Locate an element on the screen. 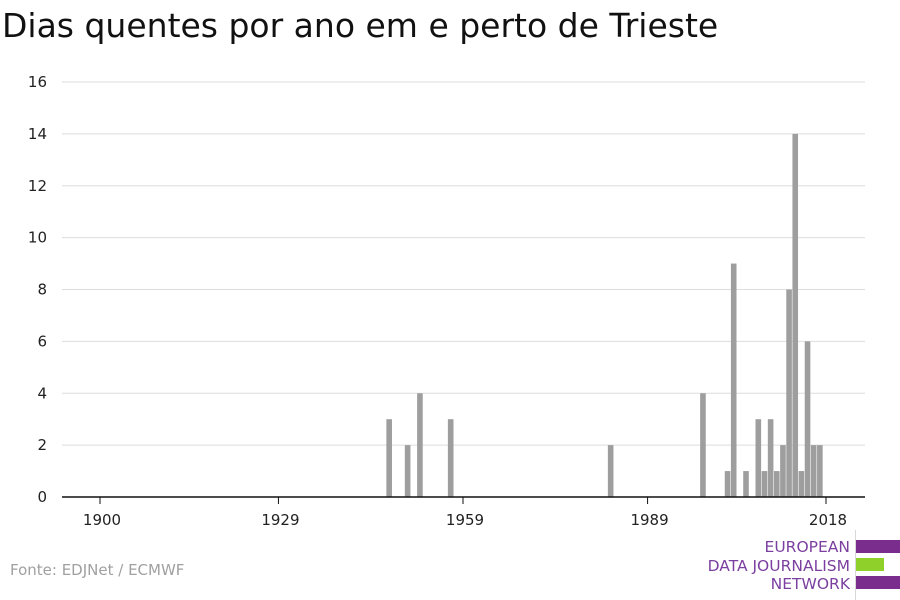 This screenshot has width=900, height=600. logo-bar-middle is located at coordinates (870, 564).